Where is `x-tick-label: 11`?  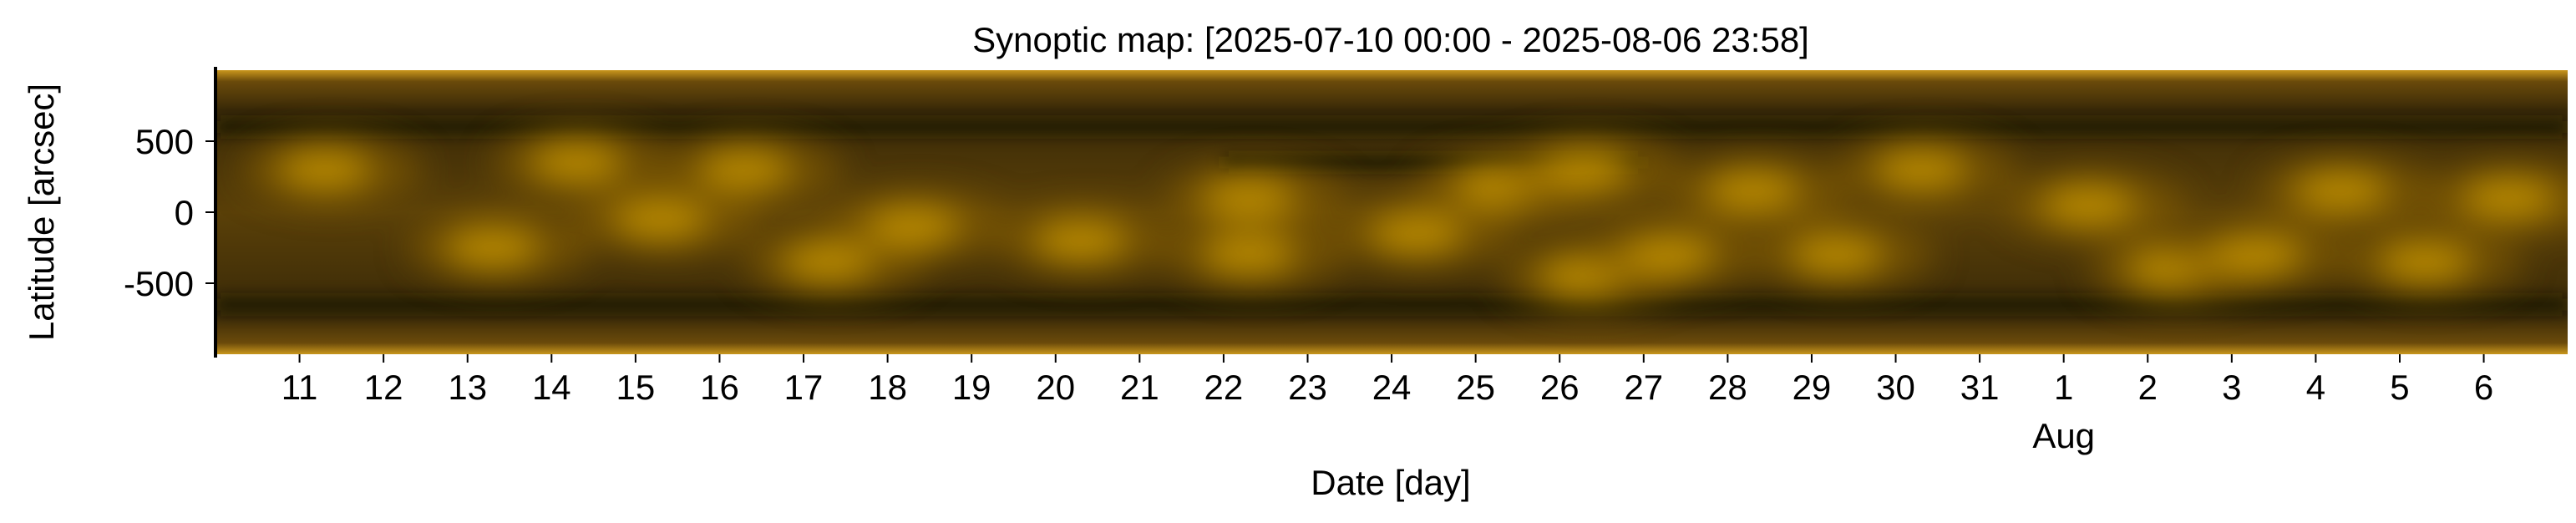
x-tick-label: 11 is located at coordinates (299, 388).